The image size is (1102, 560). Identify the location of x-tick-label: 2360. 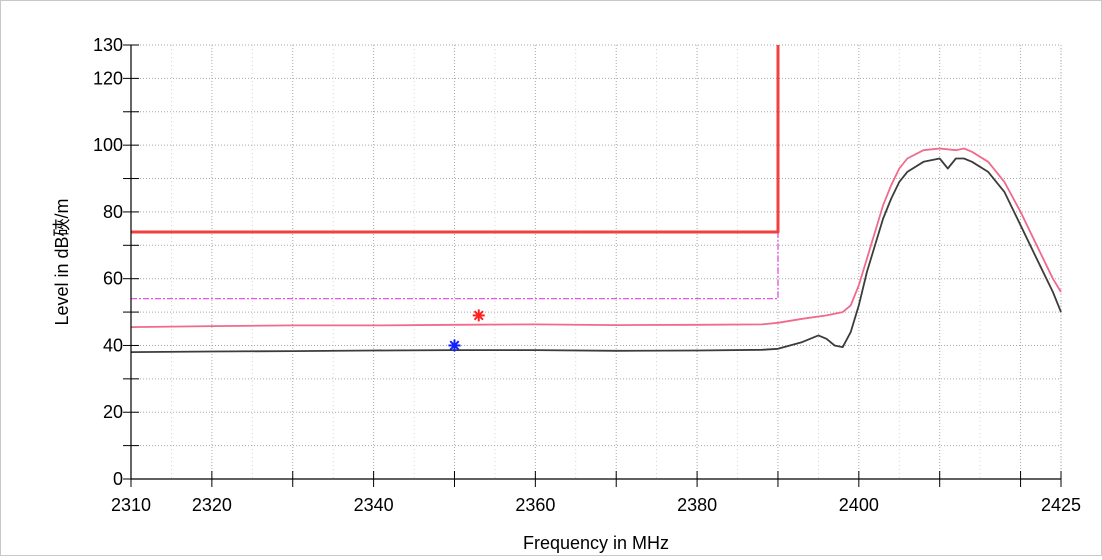
(535, 505).